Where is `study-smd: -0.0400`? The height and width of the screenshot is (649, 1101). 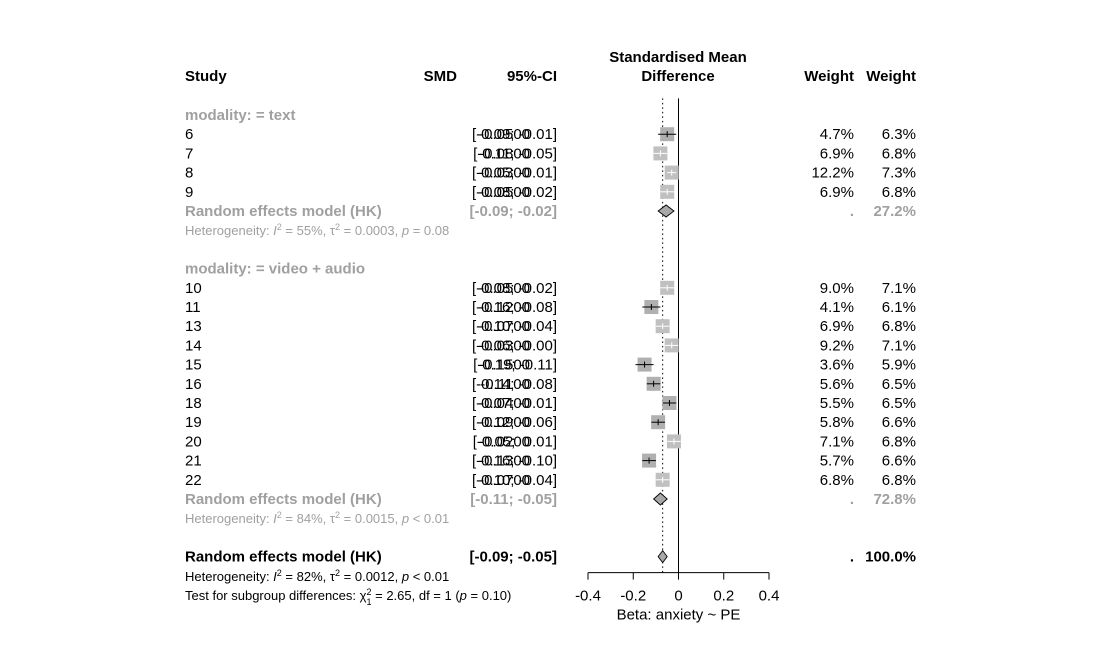 study-smd: -0.0400 is located at coordinates (504, 403).